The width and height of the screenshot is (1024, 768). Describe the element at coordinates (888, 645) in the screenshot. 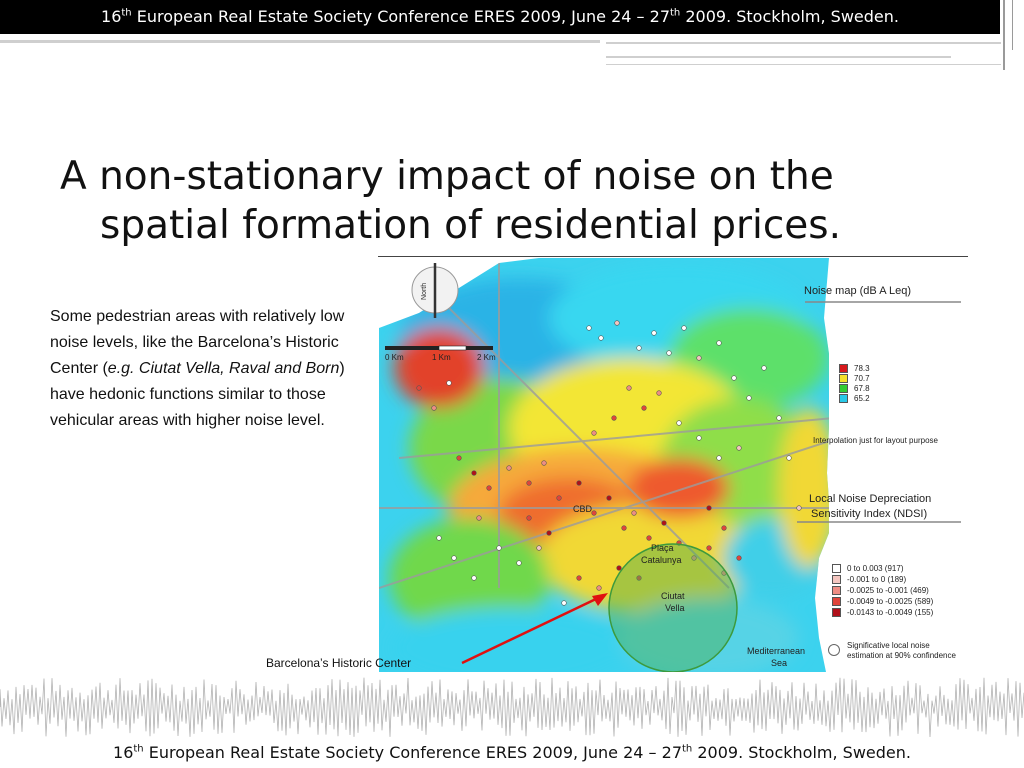

I see `significance-note-line-1: Significative local noise` at that location.